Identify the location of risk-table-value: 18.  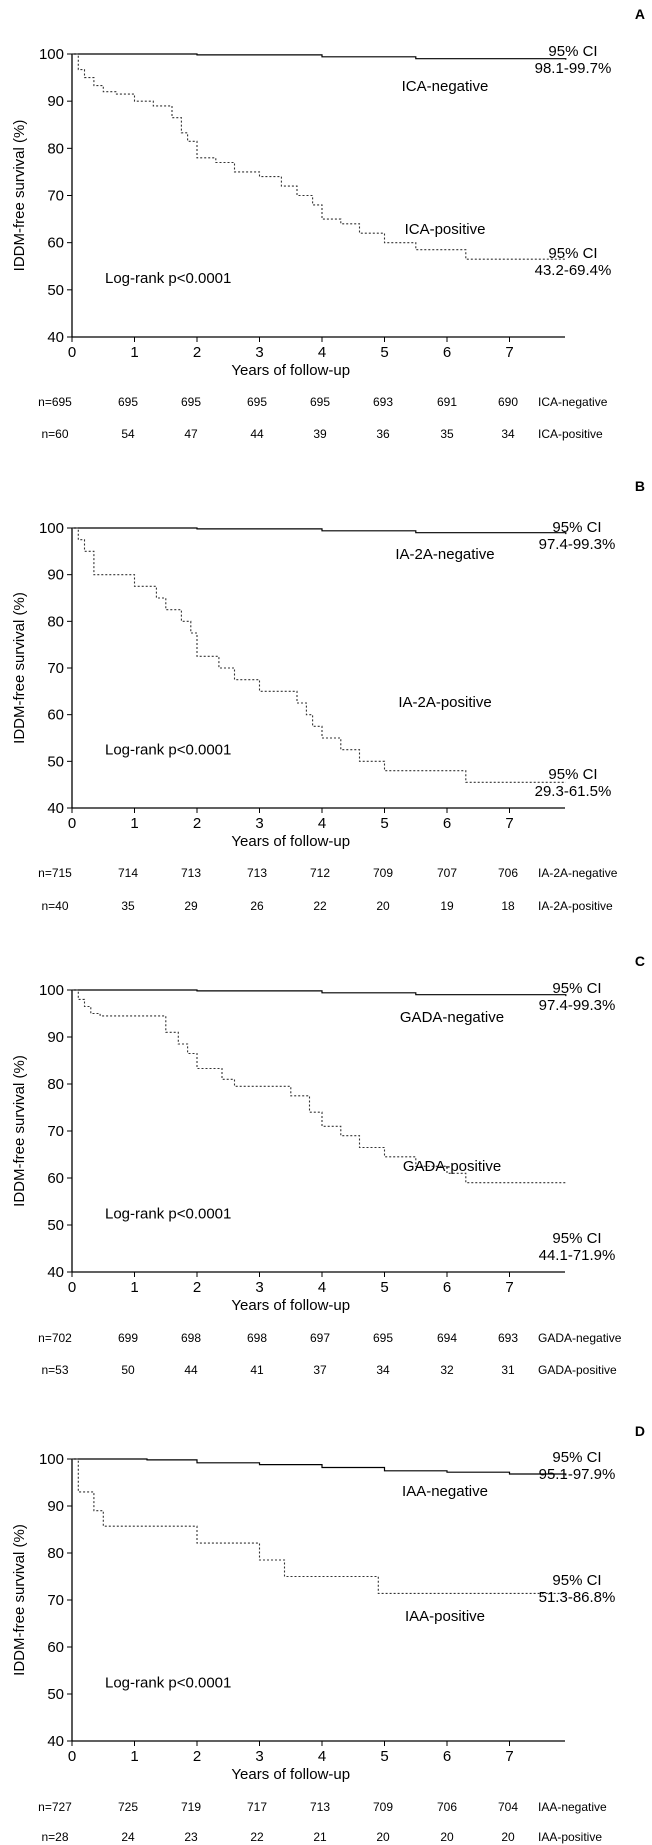
(508, 906).